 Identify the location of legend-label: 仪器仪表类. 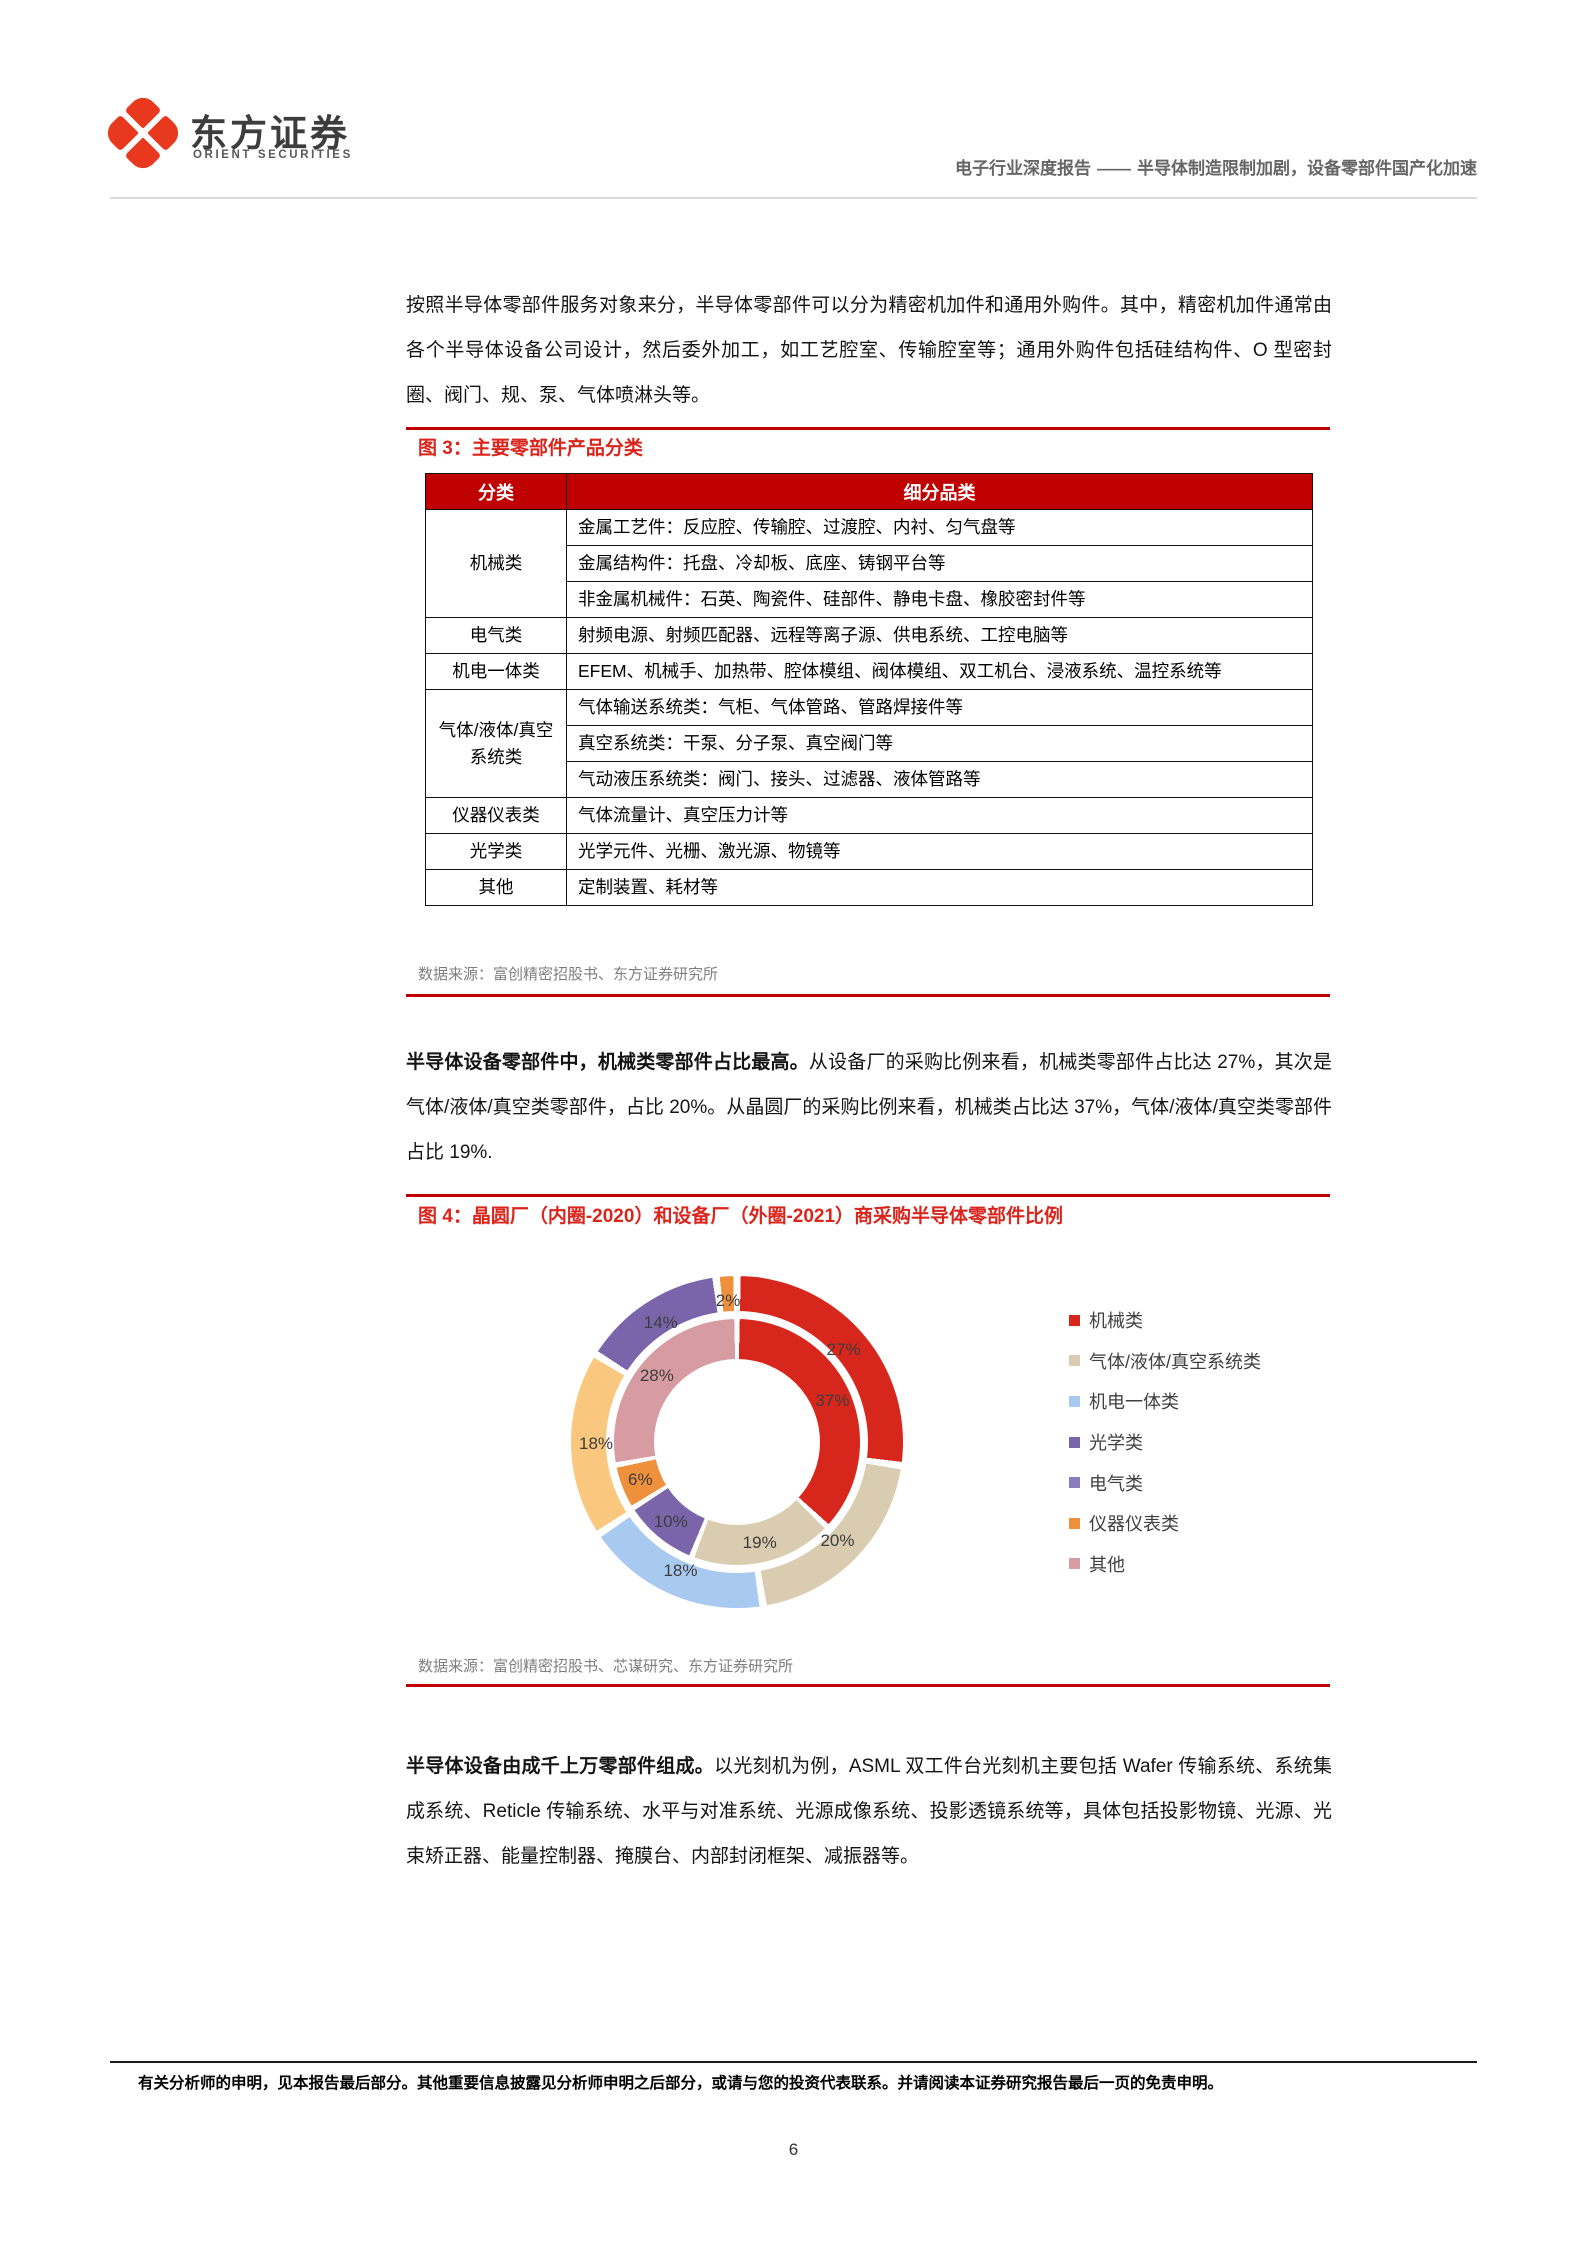
(1134, 1524).